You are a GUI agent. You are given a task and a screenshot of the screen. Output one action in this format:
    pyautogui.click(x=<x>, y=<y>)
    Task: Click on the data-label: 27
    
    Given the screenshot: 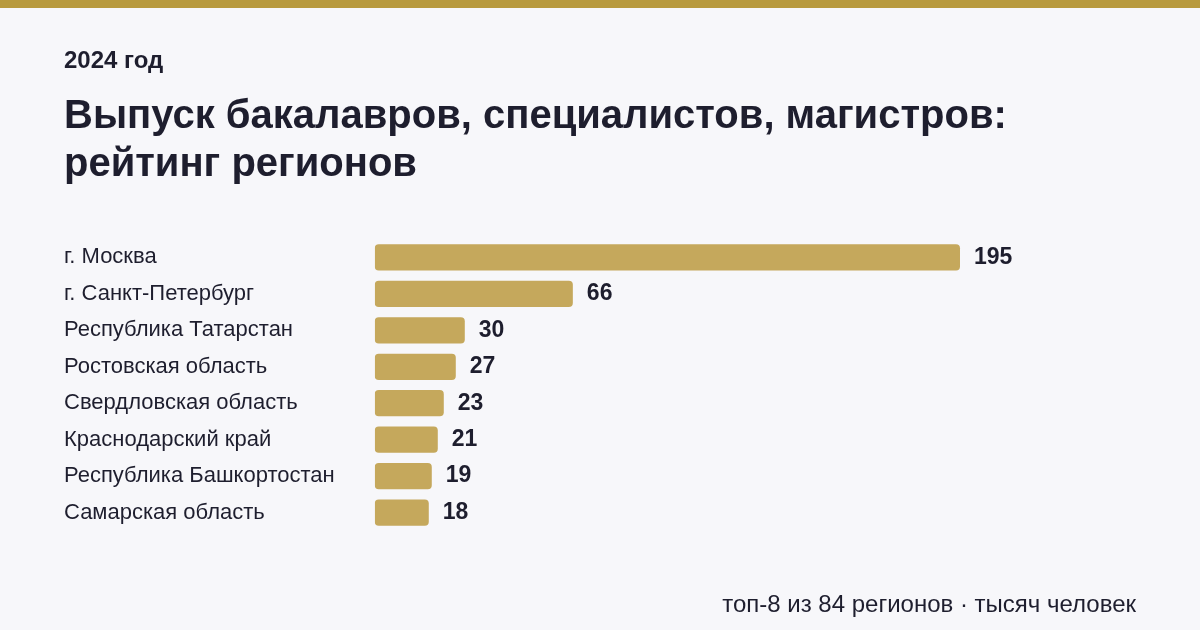 What is the action you would take?
    pyautogui.click(x=482, y=365)
    